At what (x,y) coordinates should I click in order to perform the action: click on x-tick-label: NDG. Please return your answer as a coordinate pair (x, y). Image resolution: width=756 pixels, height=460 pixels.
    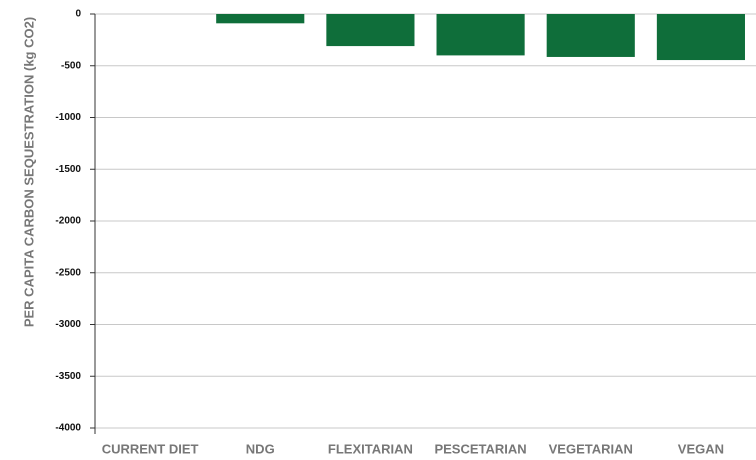
    Looking at the image, I should click on (260, 448).